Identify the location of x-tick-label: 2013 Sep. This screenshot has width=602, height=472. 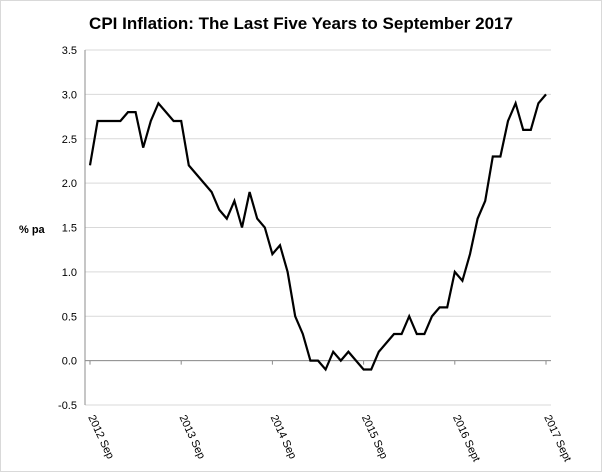
(191, 437).